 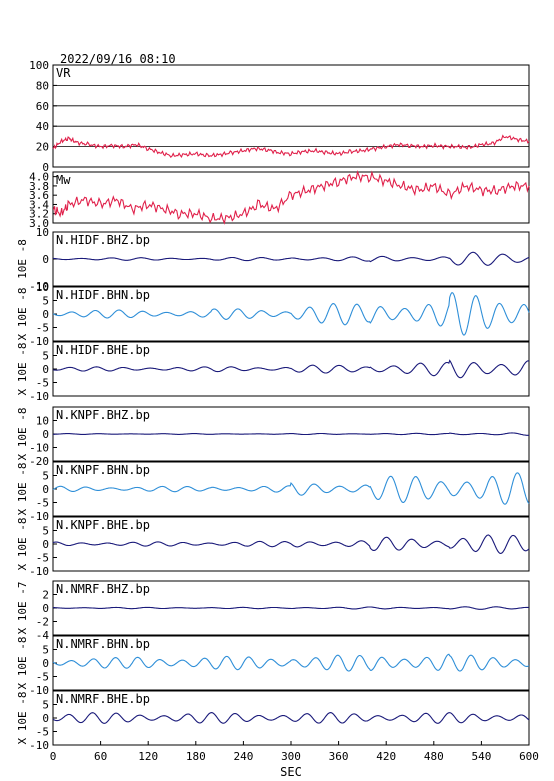 What do you see at coordinates (103, 525) in the screenshot?
I see `panel-label: N.KNPF.BHE.bp` at bounding box center [103, 525].